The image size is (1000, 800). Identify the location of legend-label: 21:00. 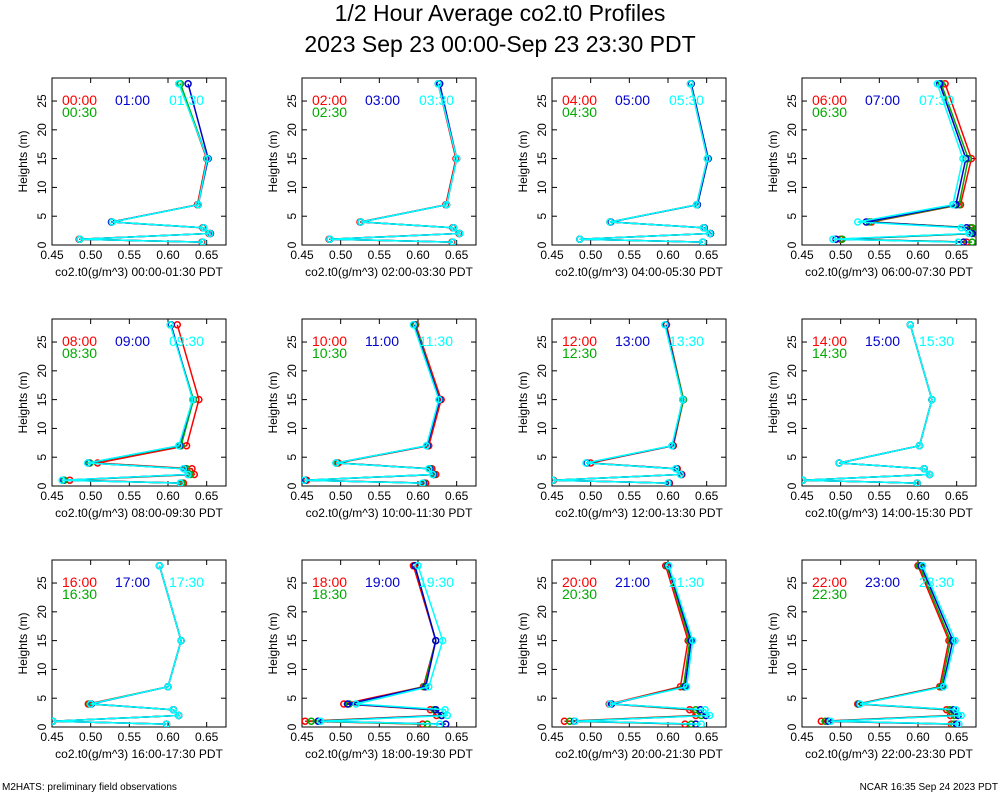
(632, 582).